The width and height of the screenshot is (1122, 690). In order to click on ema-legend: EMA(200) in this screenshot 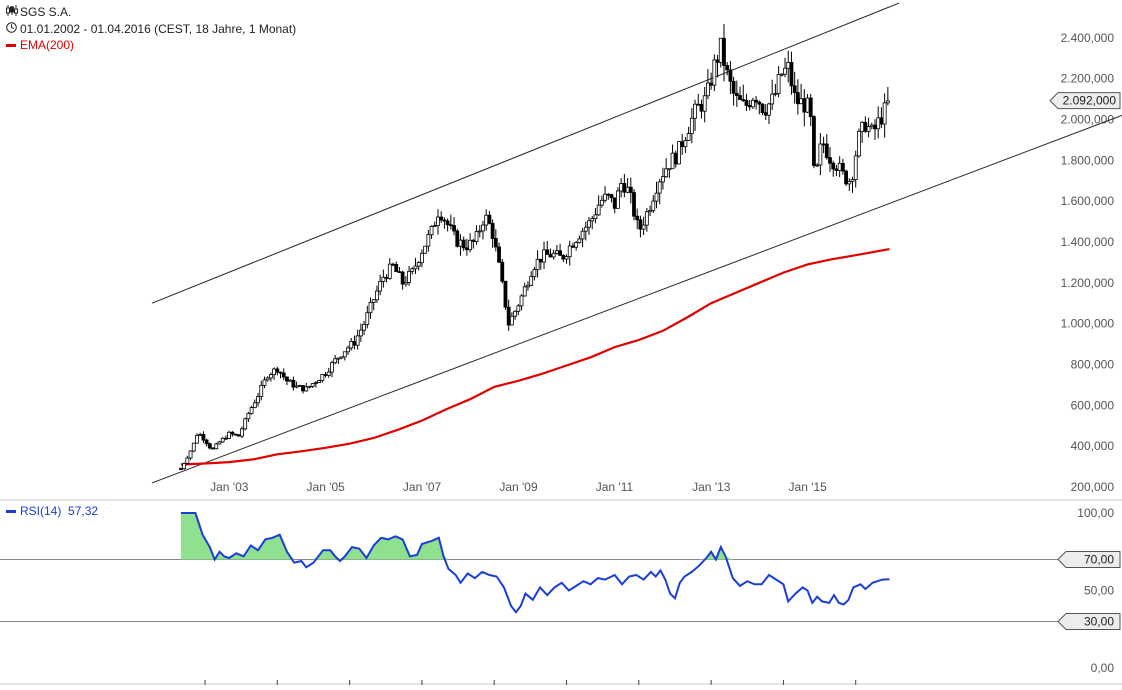, I will do `click(40, 45)`.